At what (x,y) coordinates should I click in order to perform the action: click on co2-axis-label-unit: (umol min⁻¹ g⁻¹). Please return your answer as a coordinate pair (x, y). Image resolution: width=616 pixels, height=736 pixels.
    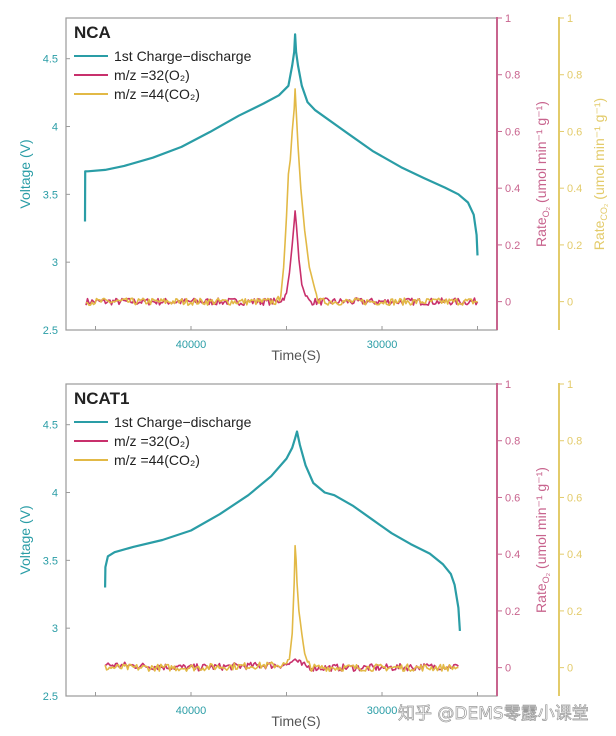
    Looking at the image, I should click on (599, 151).